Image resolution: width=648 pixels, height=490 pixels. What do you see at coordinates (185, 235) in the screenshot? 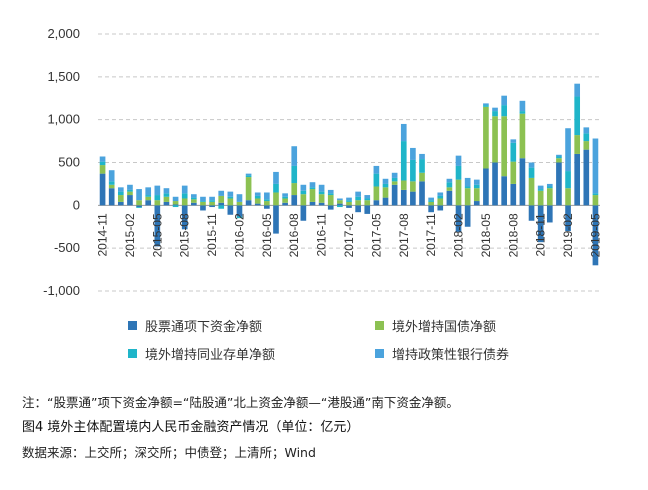
I see `x-tick-label: 2015-08` at bounding box center [185, 235].